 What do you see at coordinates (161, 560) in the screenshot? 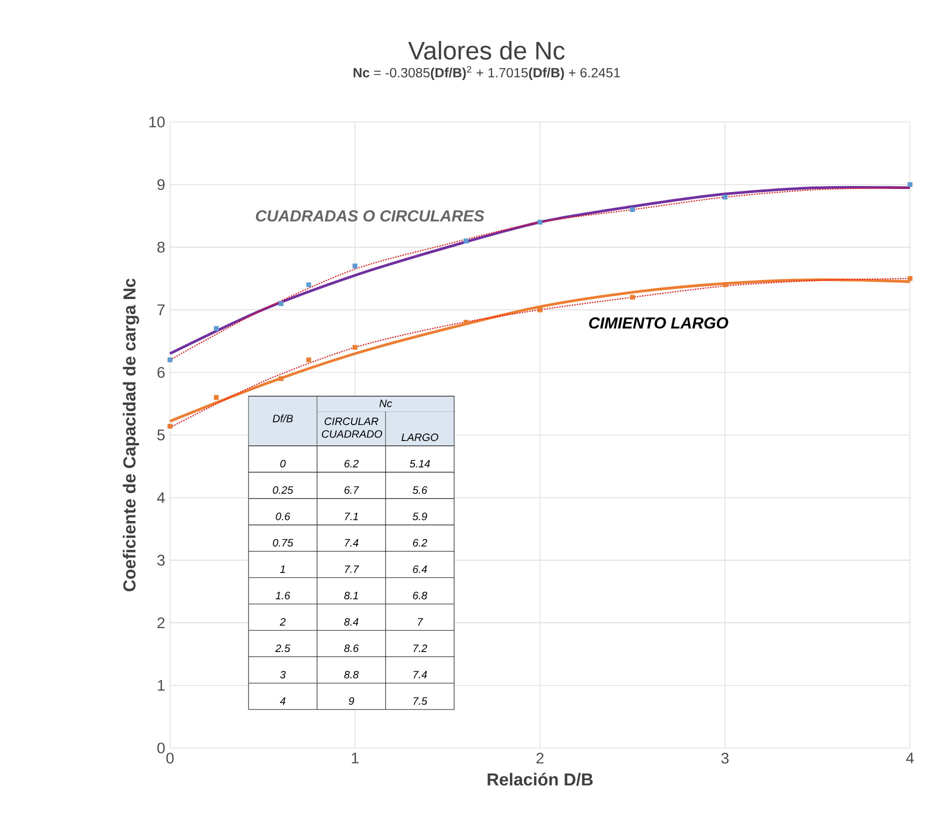
I see `y-tick-label: 3` at bounding box center [161, 560].